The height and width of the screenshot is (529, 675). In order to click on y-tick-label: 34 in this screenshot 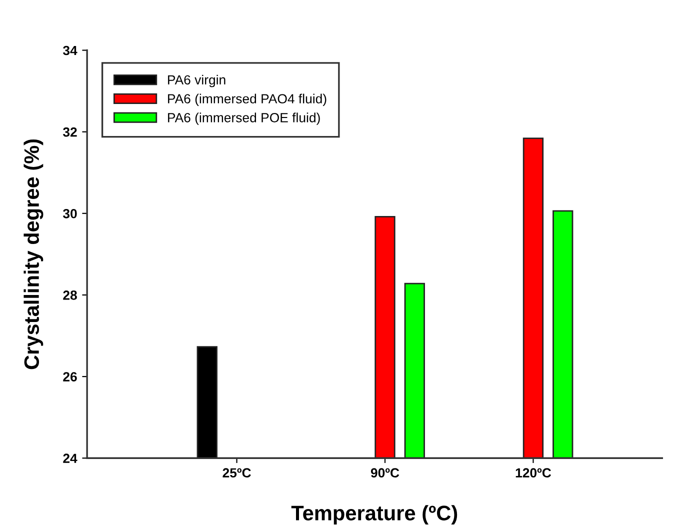, I will do `click(70, 51)`.